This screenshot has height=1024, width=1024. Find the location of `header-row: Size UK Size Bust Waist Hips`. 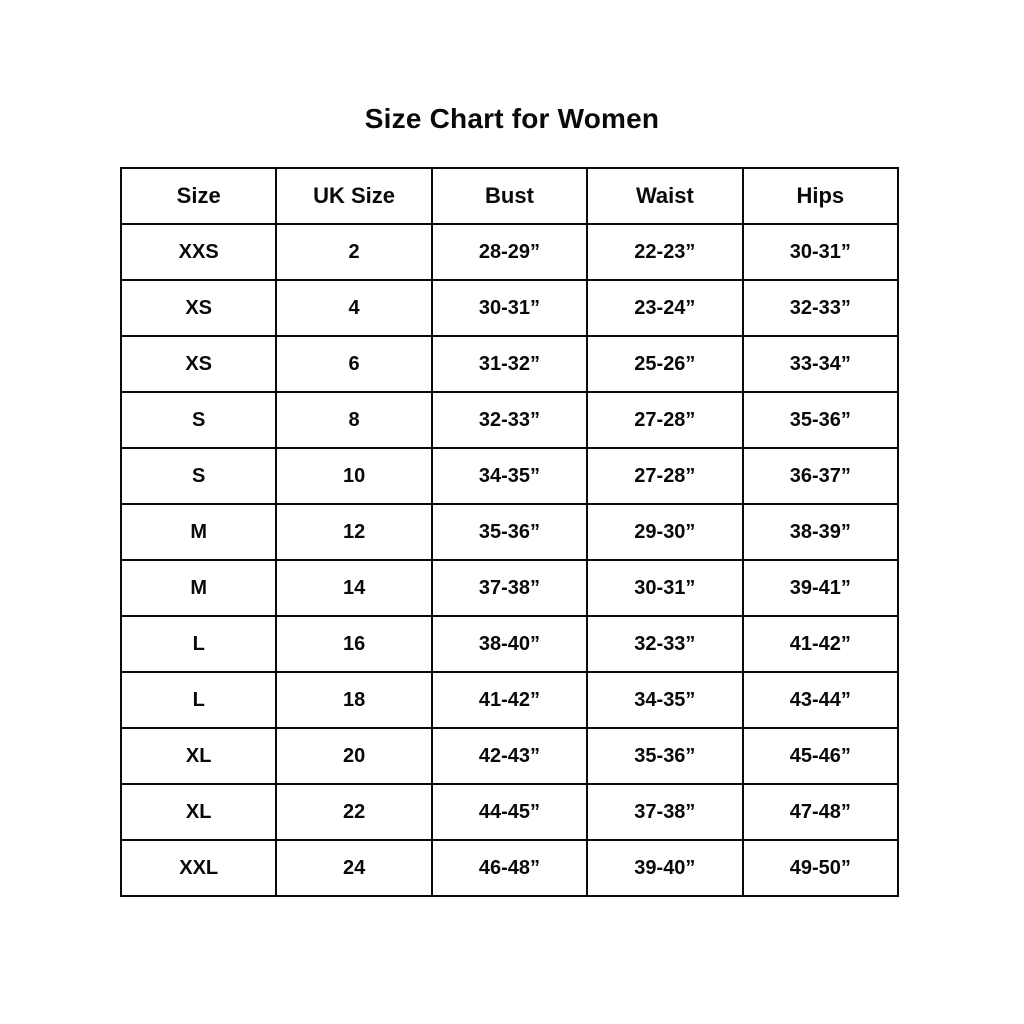

header-row: Size UK Size Bust Waist Hips is located at coordinates (509, 196).